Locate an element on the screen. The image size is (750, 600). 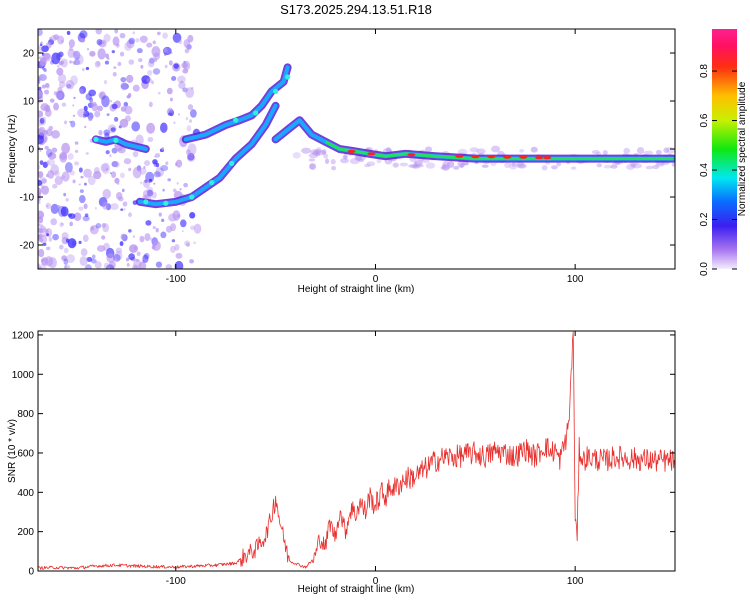
colorbar-gradient is located at coordinates (724, 149).